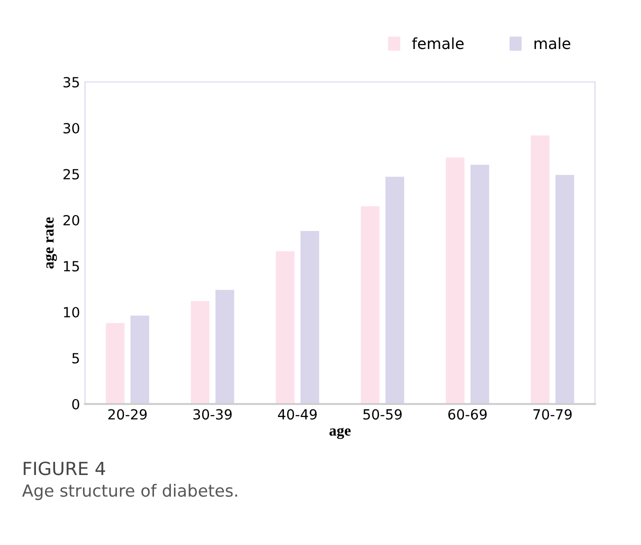 The image size is (641, 545). I want to click on y-axis-title: age rate, so click(50, 243).